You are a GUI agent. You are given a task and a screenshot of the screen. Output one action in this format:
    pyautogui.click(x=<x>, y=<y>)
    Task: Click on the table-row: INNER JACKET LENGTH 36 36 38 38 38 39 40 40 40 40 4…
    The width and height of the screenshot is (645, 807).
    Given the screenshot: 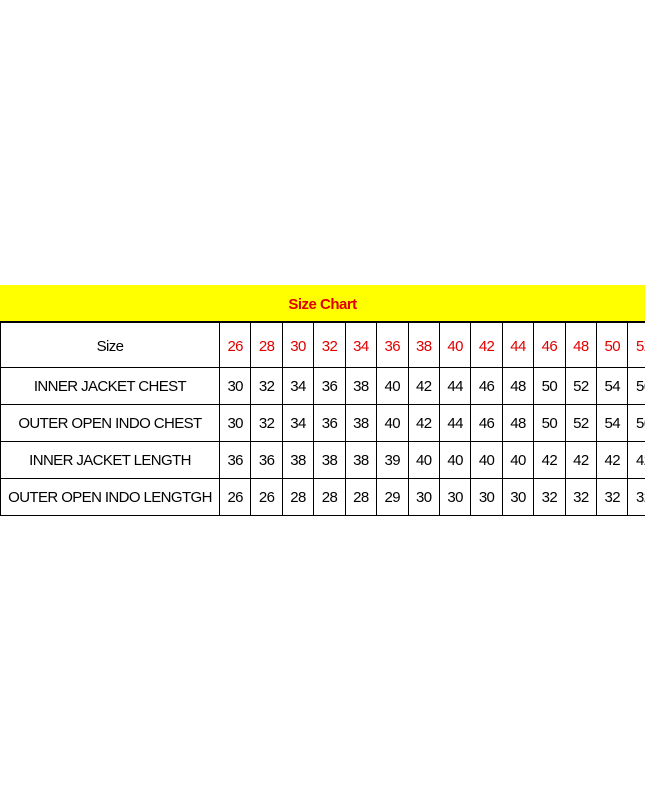 What is the action you would take?
    pyautogui.click(x=322, y=460)
    